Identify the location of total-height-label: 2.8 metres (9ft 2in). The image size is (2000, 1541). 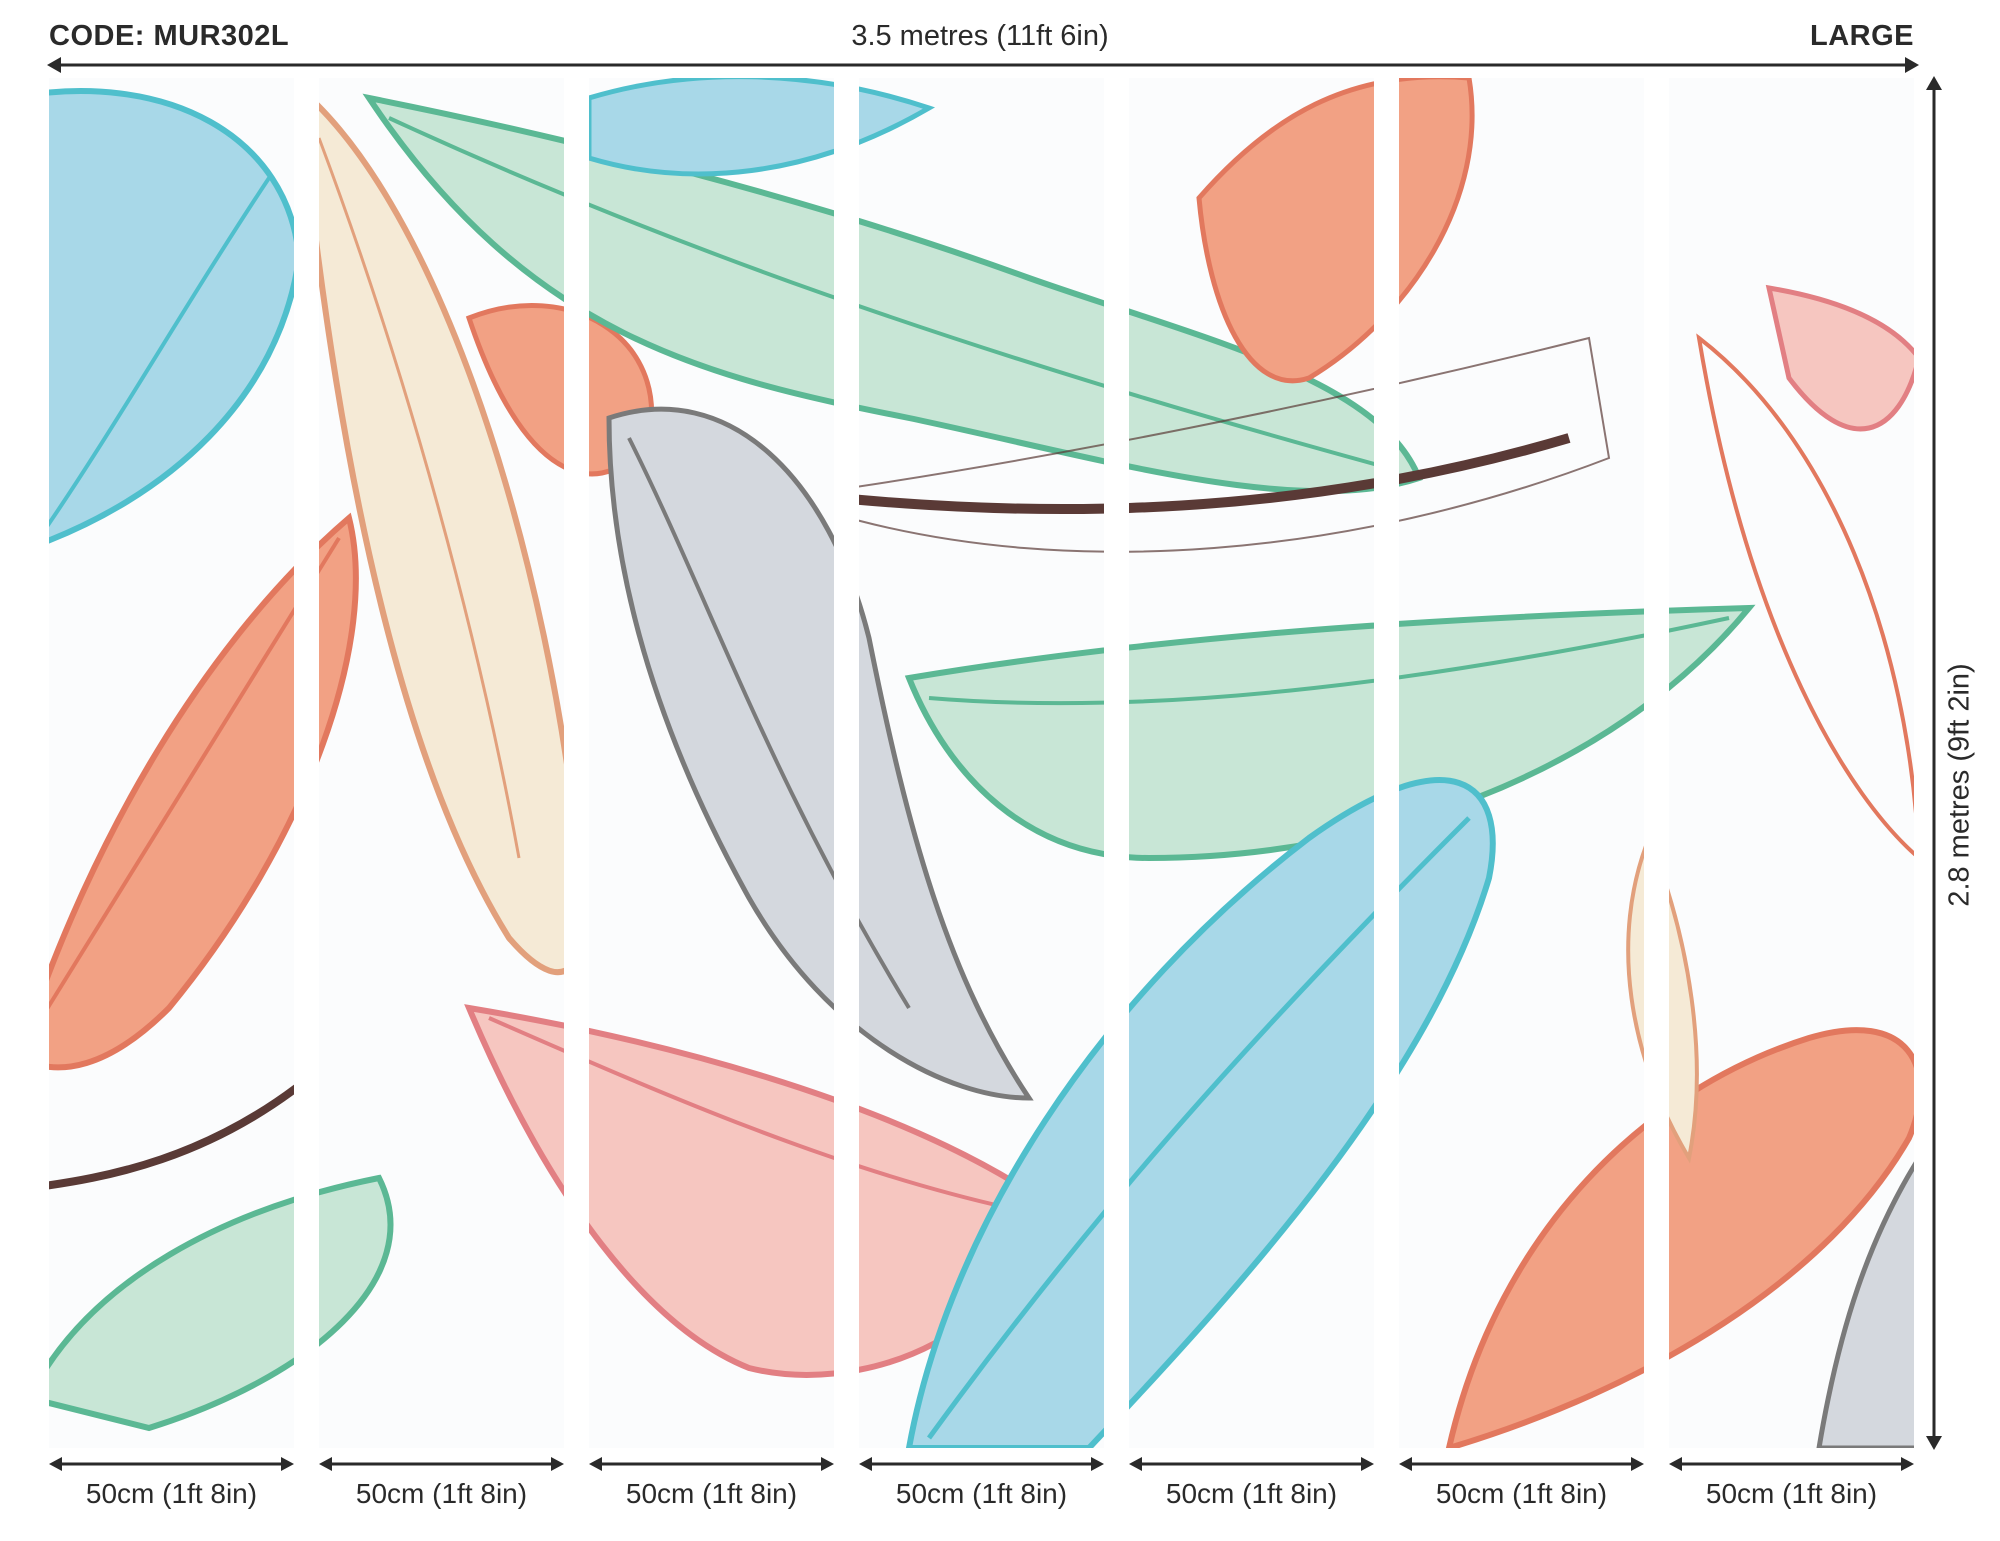
(1959, 785).